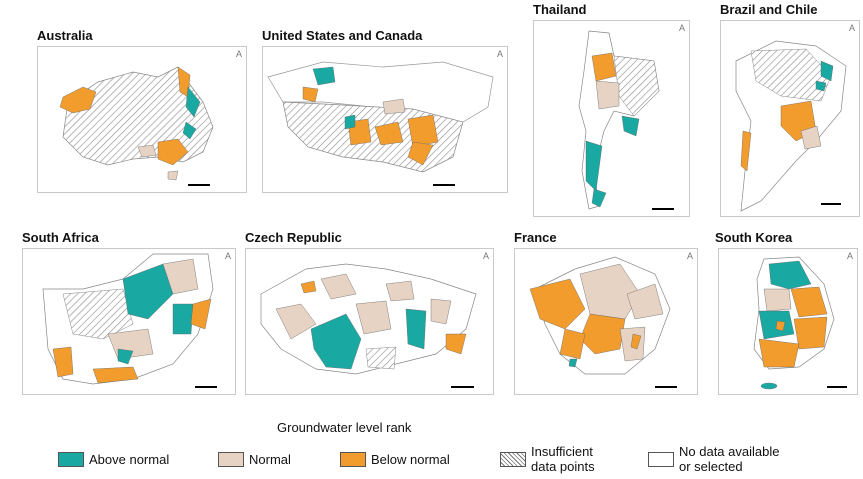  What do you see at coordinates (293, 237) in the screenshot?
I see `panel-title-czech-republic: Czech Republic` at bounding box center [293, 237].